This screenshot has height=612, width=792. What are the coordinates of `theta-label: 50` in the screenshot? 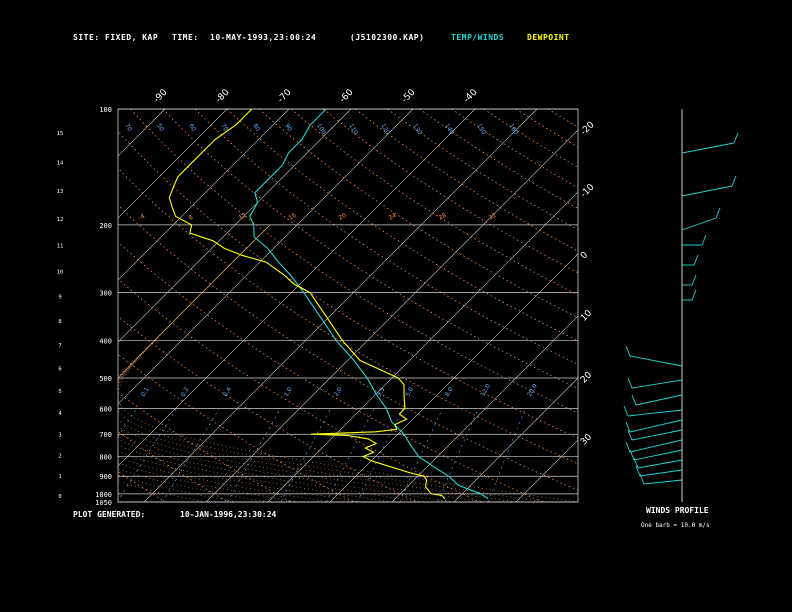 It's located at (160, 128).